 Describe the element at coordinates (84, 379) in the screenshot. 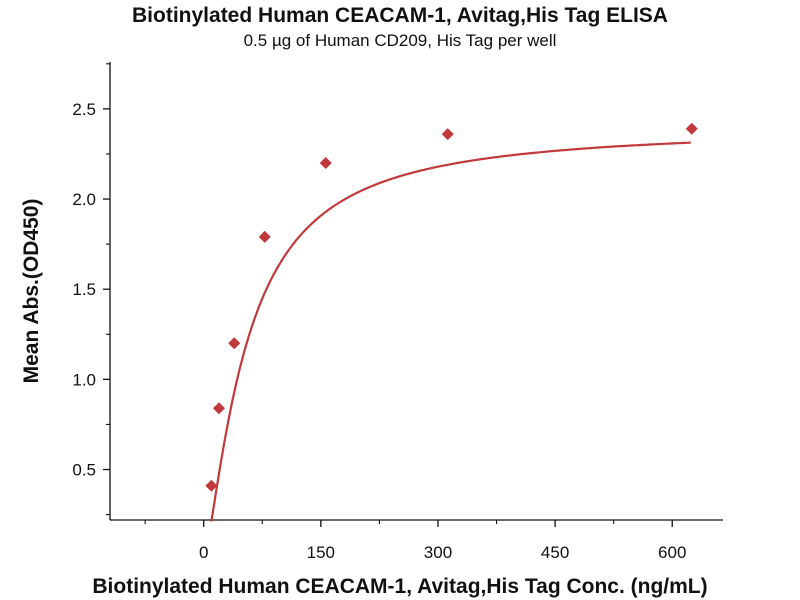

I see `y-tick-label: 1.0` at that location.